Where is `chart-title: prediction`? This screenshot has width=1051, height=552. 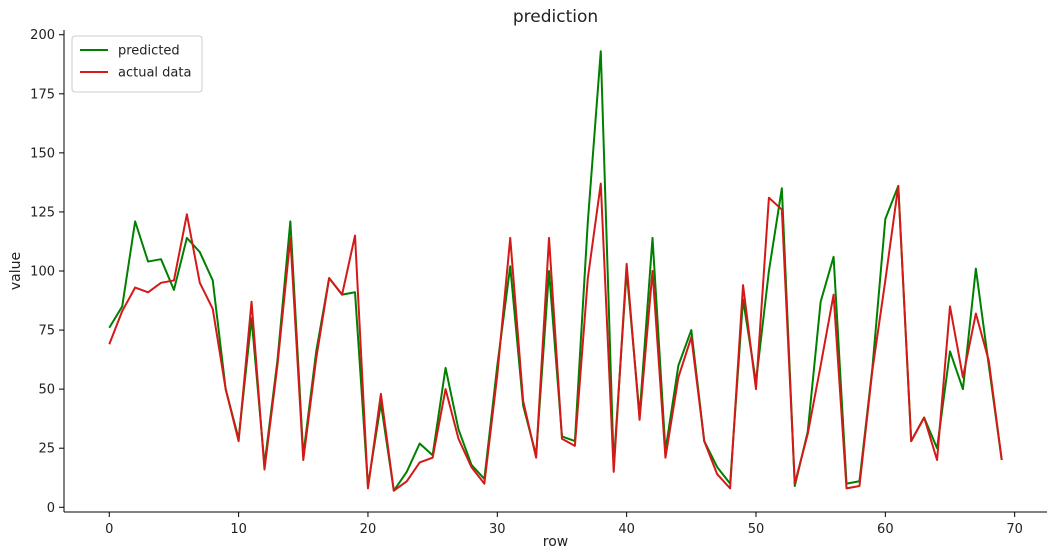
chart-title: prediction is located at coordinates (555, 17).